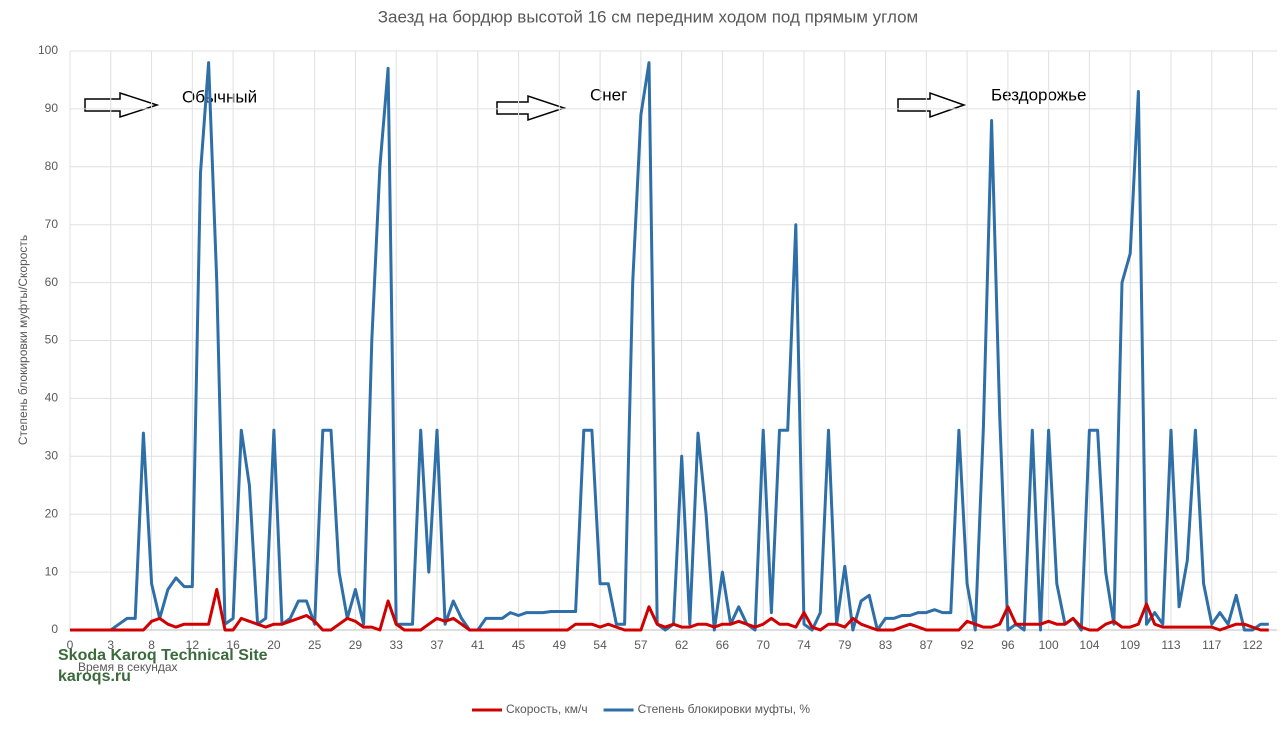 The image size is (1285, 729). I want to click on x-tick-label: 74, so click(804, 645).